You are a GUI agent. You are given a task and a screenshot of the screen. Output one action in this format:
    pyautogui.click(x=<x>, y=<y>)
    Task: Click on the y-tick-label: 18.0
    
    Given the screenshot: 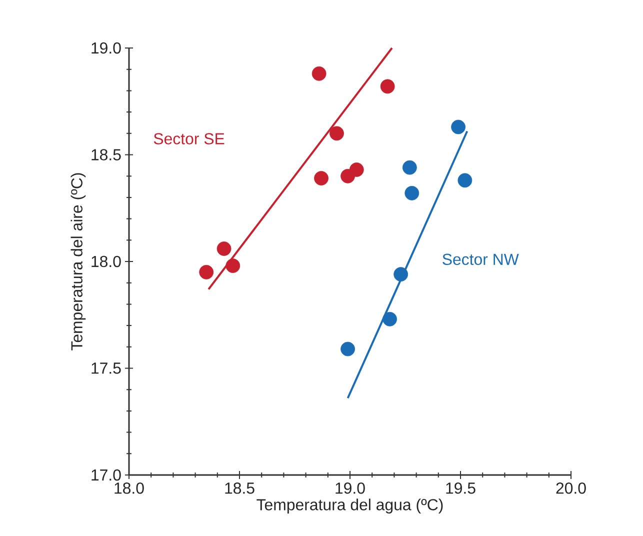 What is the action you would take?
    pyautogui.click(x=106, y=262)
    